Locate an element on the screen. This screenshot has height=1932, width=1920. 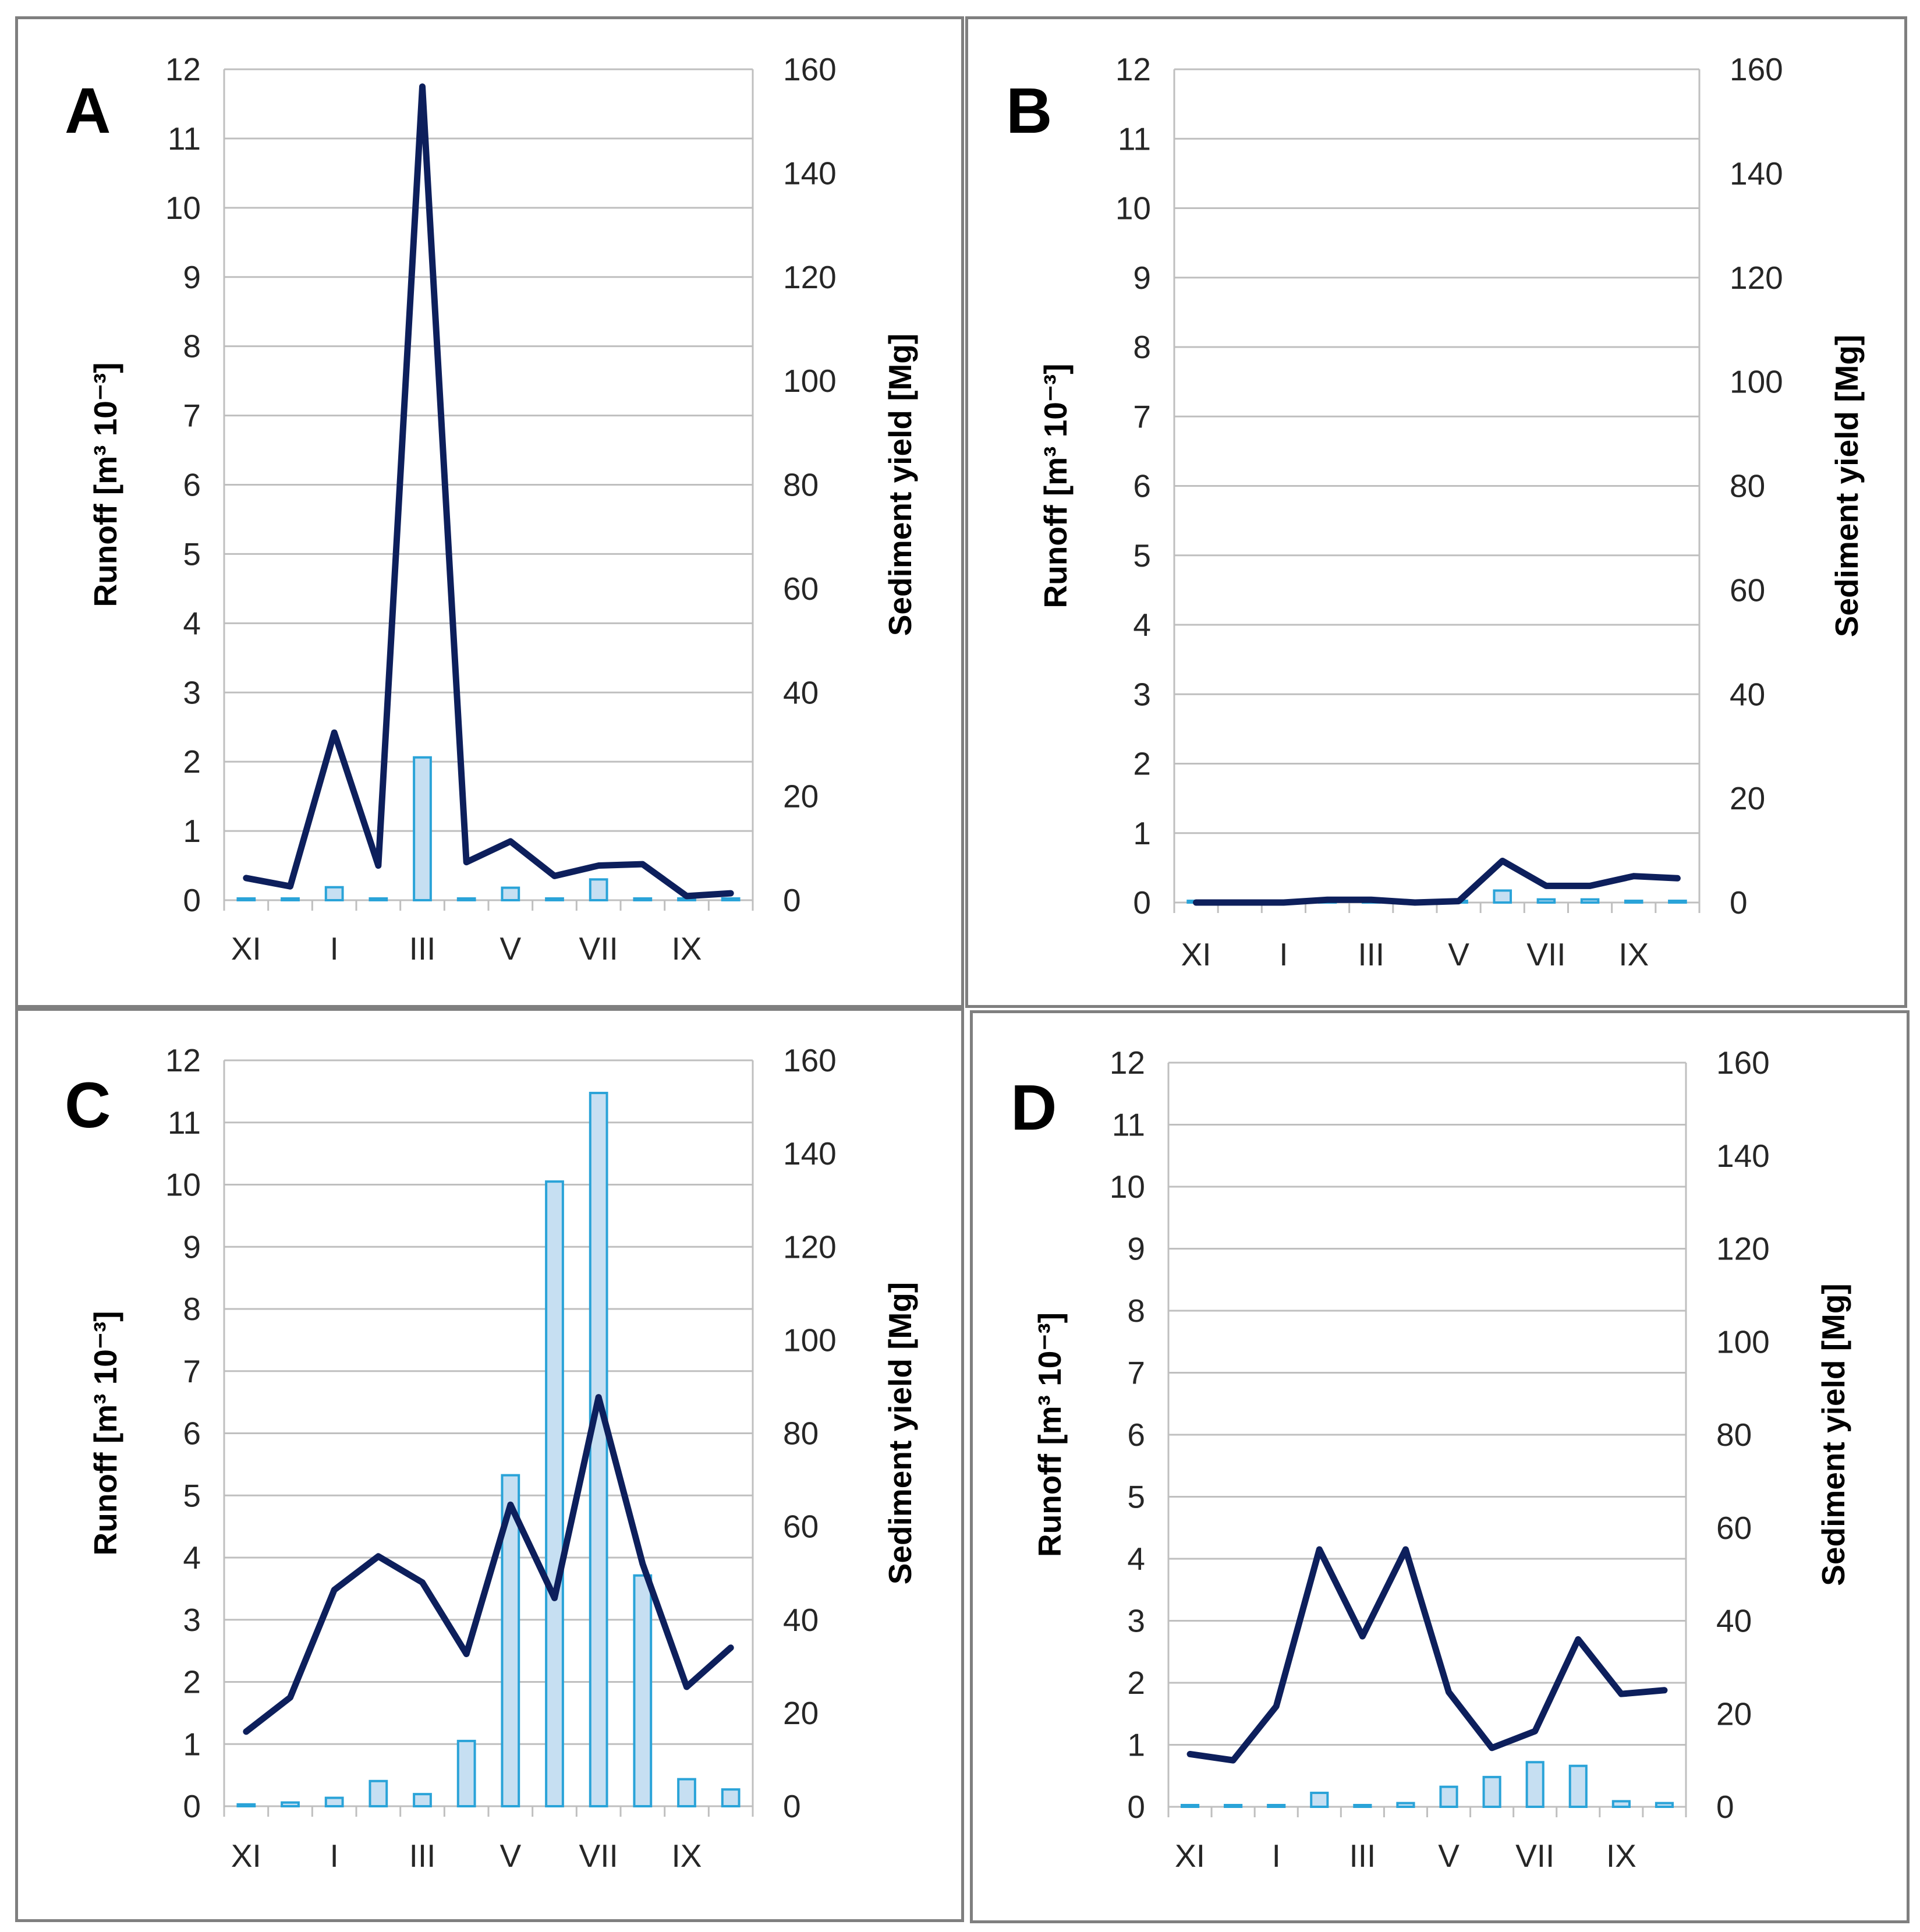
x-tick-label: V is located at coordinates (511, 1856).